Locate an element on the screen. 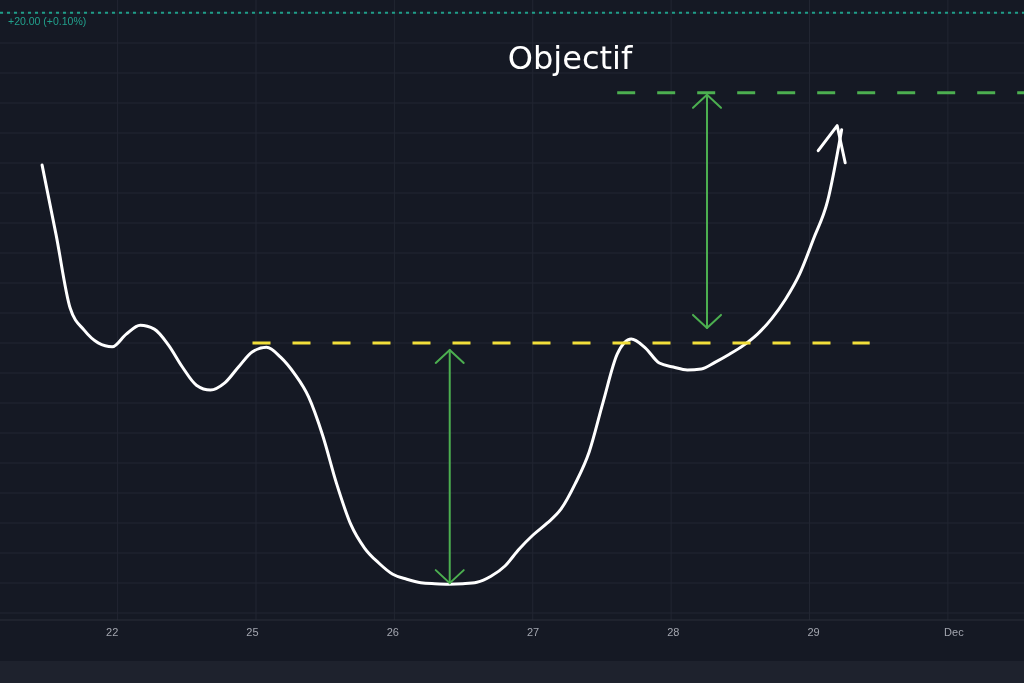 The image size is (1024, 683). x-tick-label: 26 is located at coordinates (392, 631).